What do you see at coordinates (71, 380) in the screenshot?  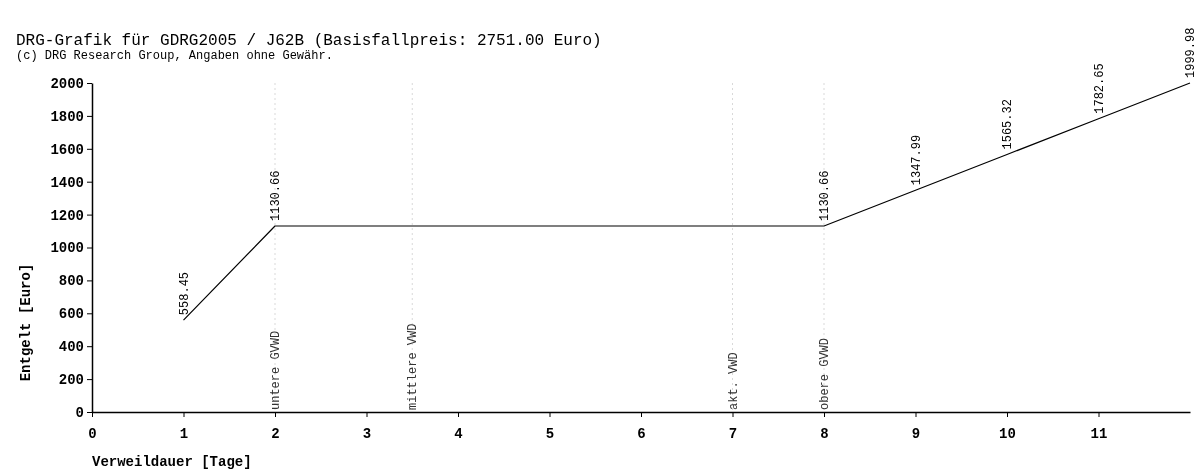 I see `y-tick-label: 200` at bounding box center [71, 380].